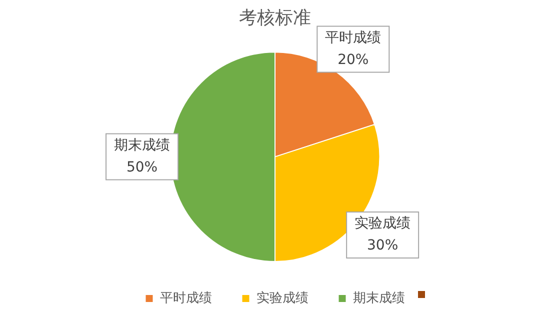 Image resolution: width=550 pixels, height=321 pixels. What do you see at coordinates (186, 298) in the screenshot?
I see `legend-label: 平时成绩` at bounding box center [186, 298].